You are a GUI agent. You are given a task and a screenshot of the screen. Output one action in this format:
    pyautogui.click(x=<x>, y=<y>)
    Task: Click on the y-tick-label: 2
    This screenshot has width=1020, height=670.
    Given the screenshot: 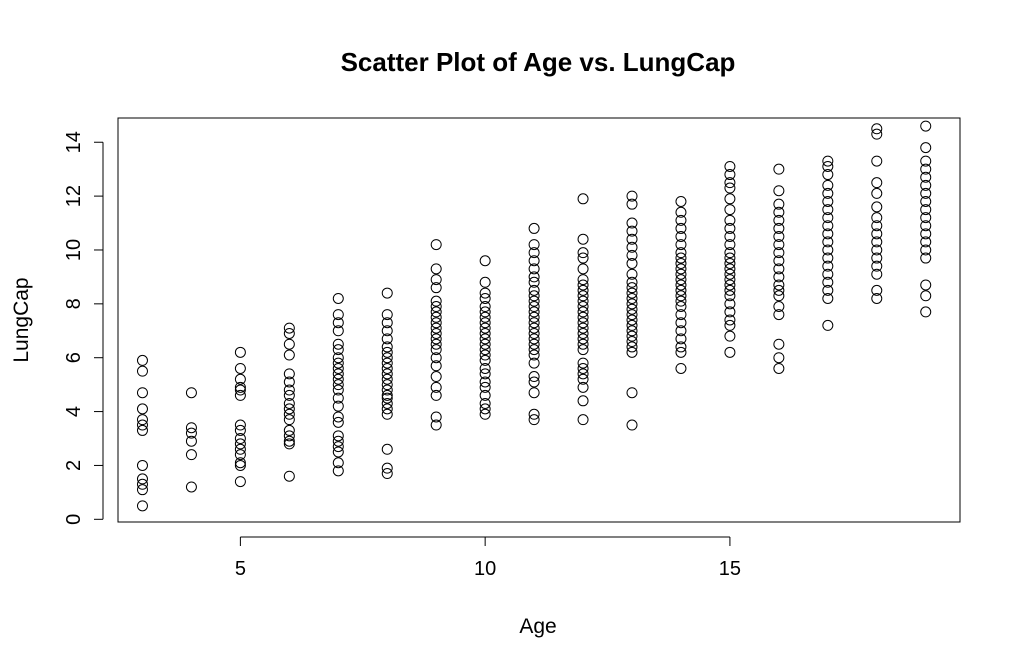 What is the action you would take?
    pyautogui.click(x=74, y=465)
    